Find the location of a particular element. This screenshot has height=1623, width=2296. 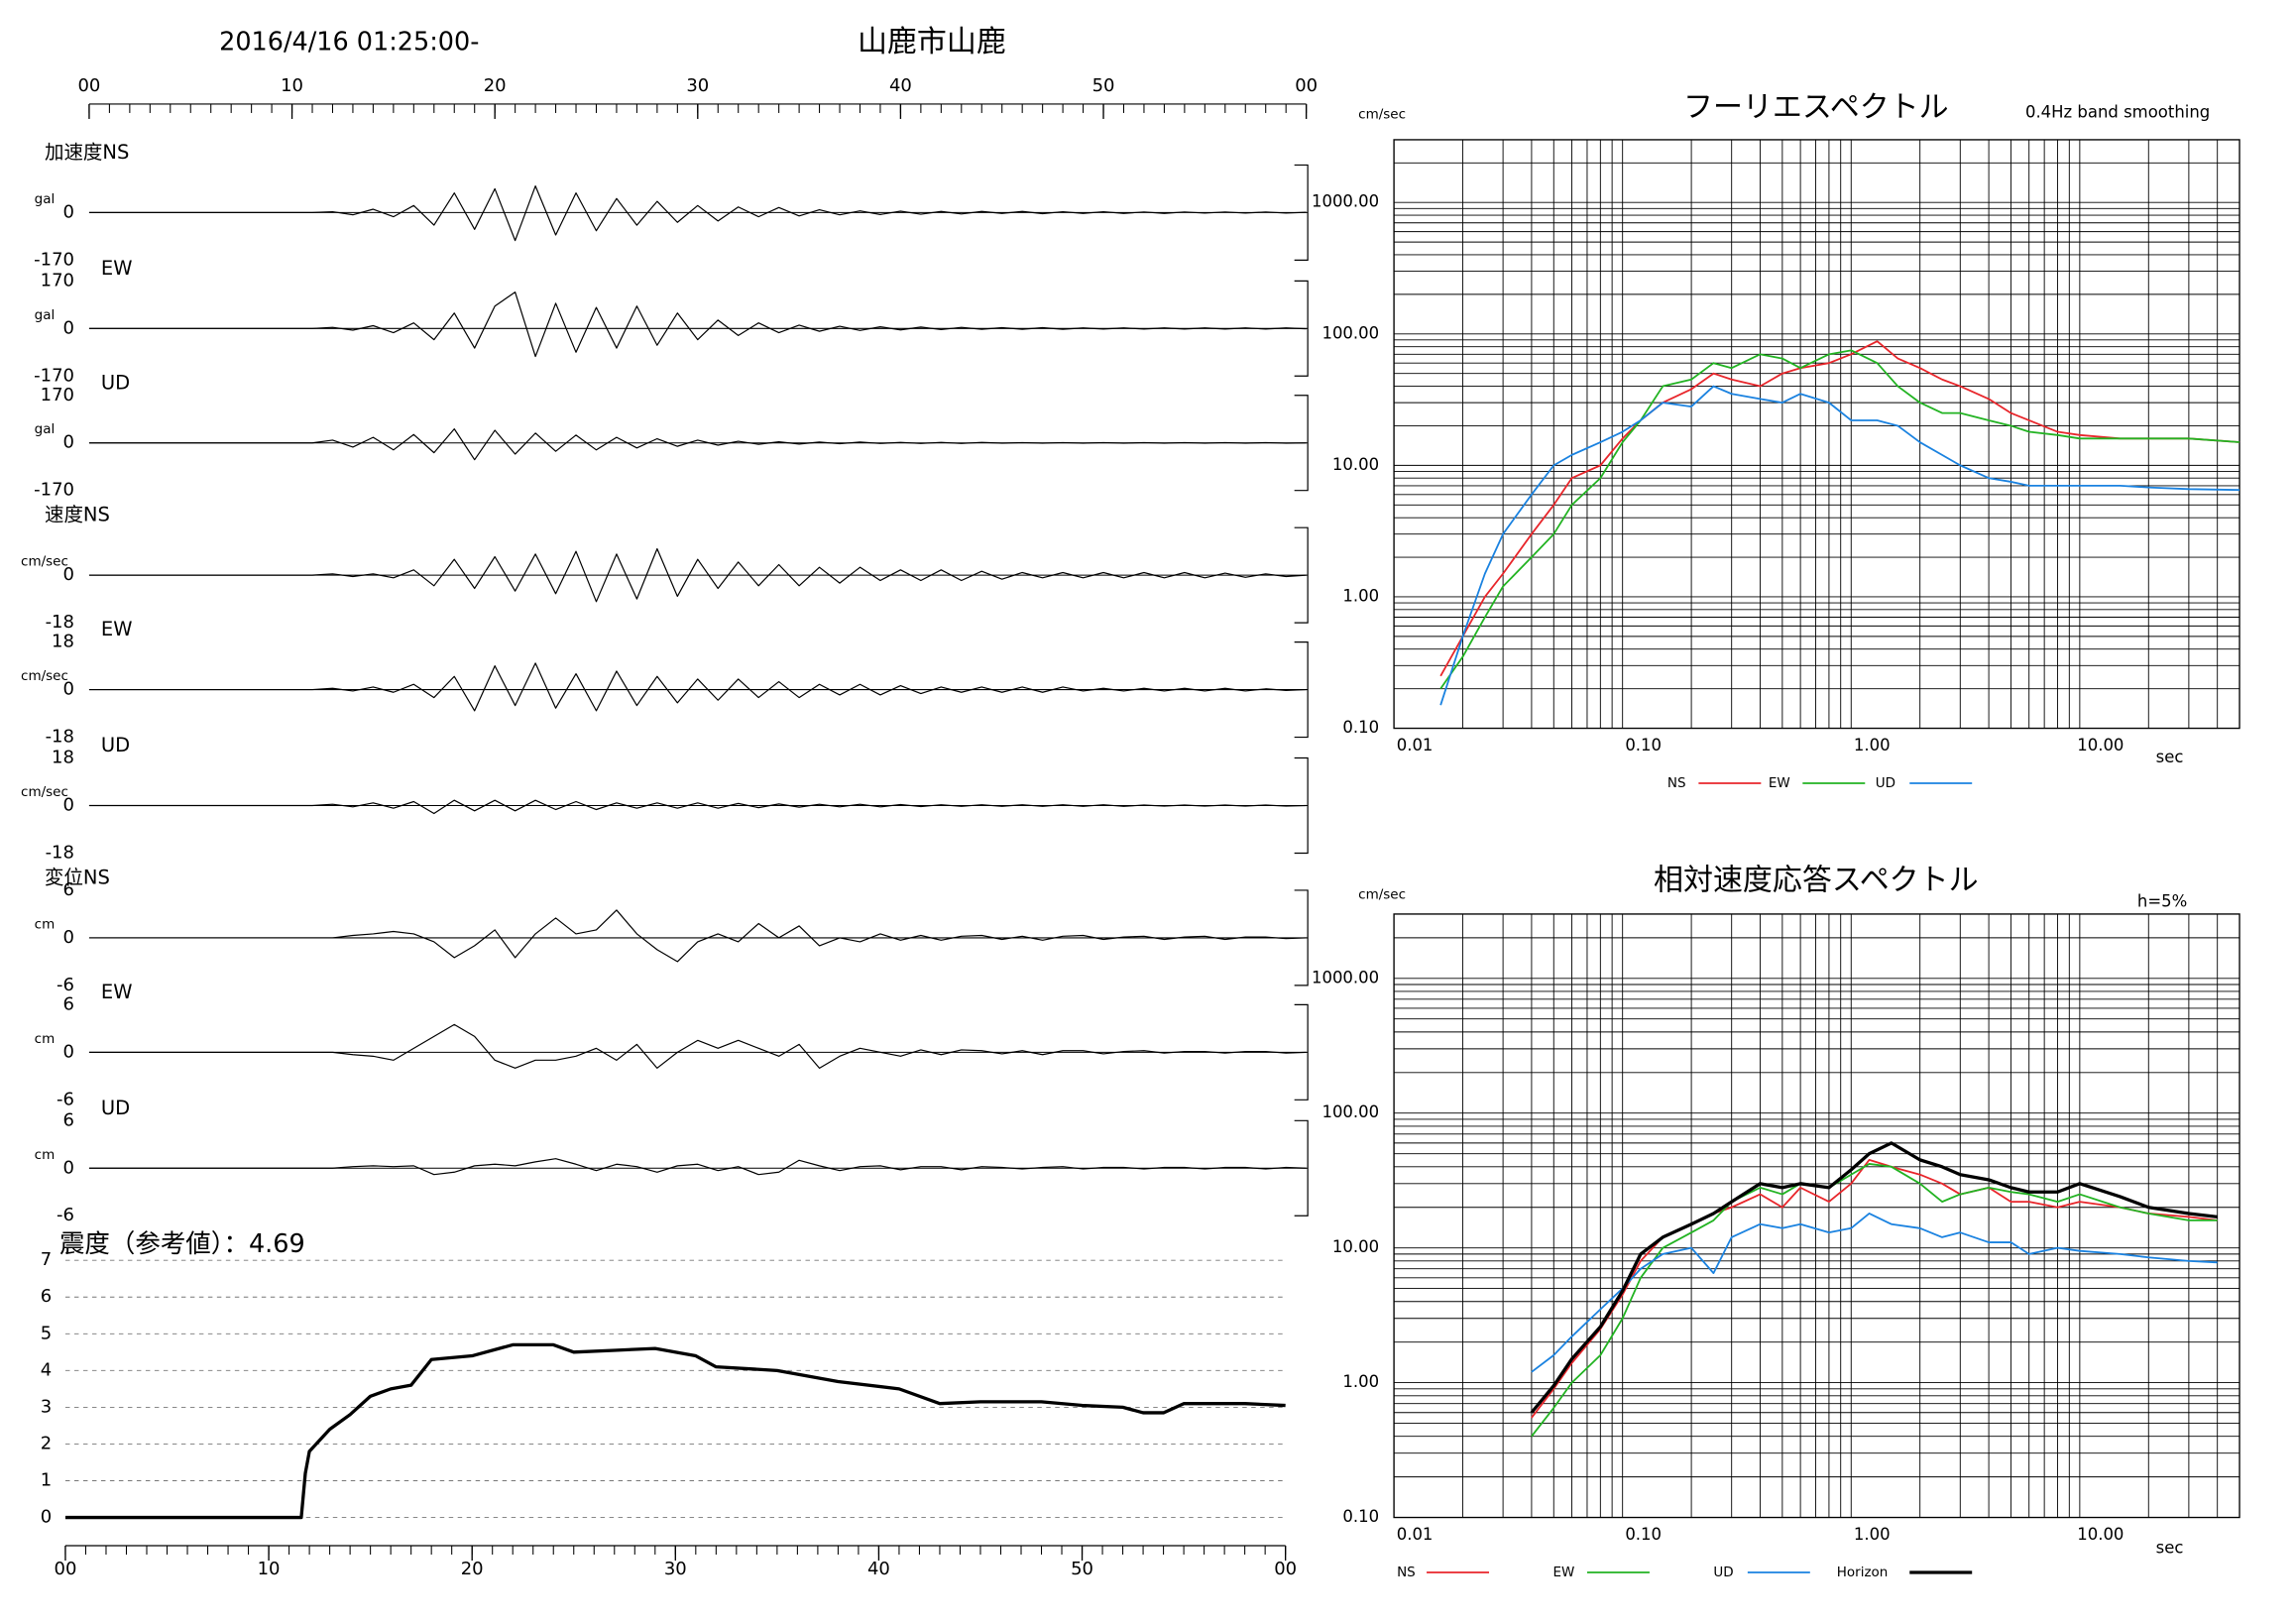

trace-label: 加速度NS is located at coordinates (87, 152).